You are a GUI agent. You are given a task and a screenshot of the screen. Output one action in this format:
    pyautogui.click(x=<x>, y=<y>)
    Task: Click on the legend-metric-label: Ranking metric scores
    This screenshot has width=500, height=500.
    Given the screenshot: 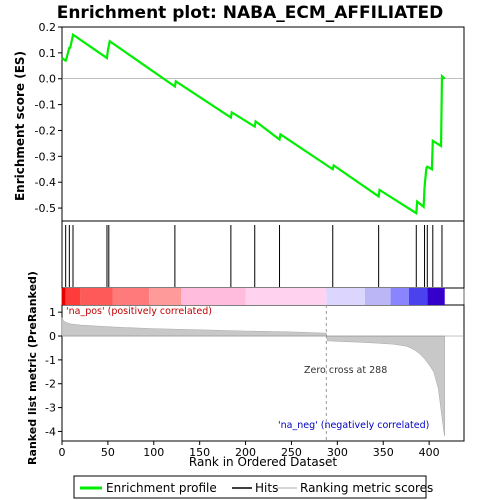 What is the action you would take?
    pyautogui.click(x=366, y=488)
    